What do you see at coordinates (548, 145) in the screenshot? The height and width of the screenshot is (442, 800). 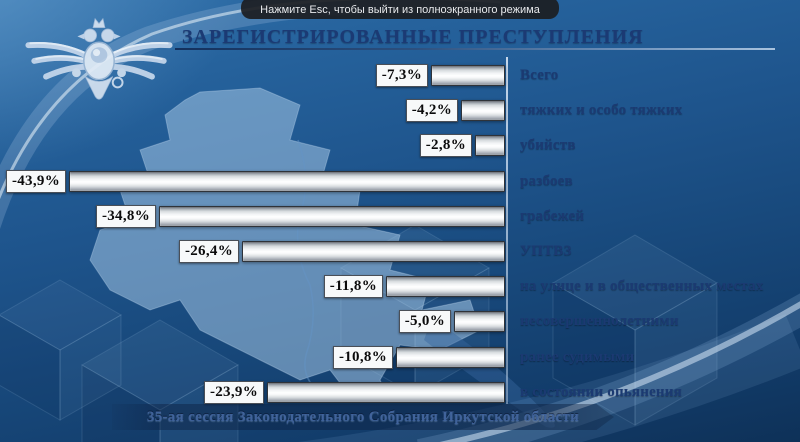 I see `category-label: убийств` at bounding box center [548, 145].